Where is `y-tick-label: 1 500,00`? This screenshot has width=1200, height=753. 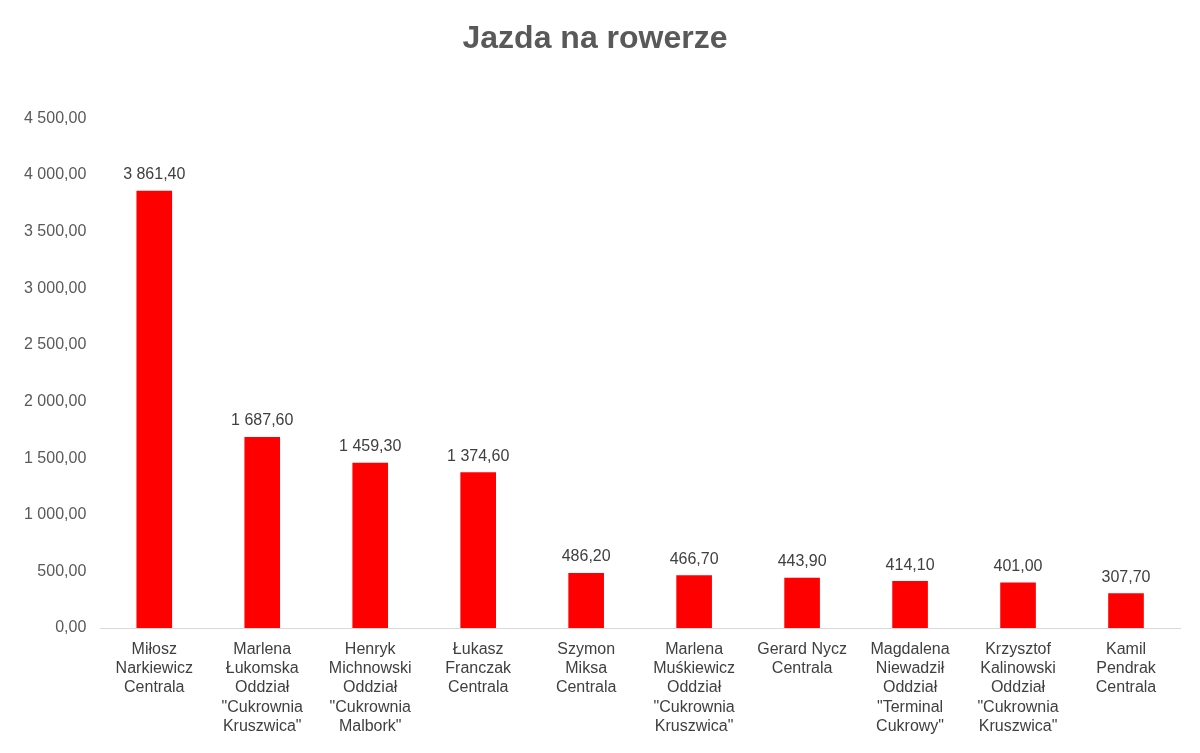 y-tick-label: 1 500,00 is located at coordinates (55, 457).